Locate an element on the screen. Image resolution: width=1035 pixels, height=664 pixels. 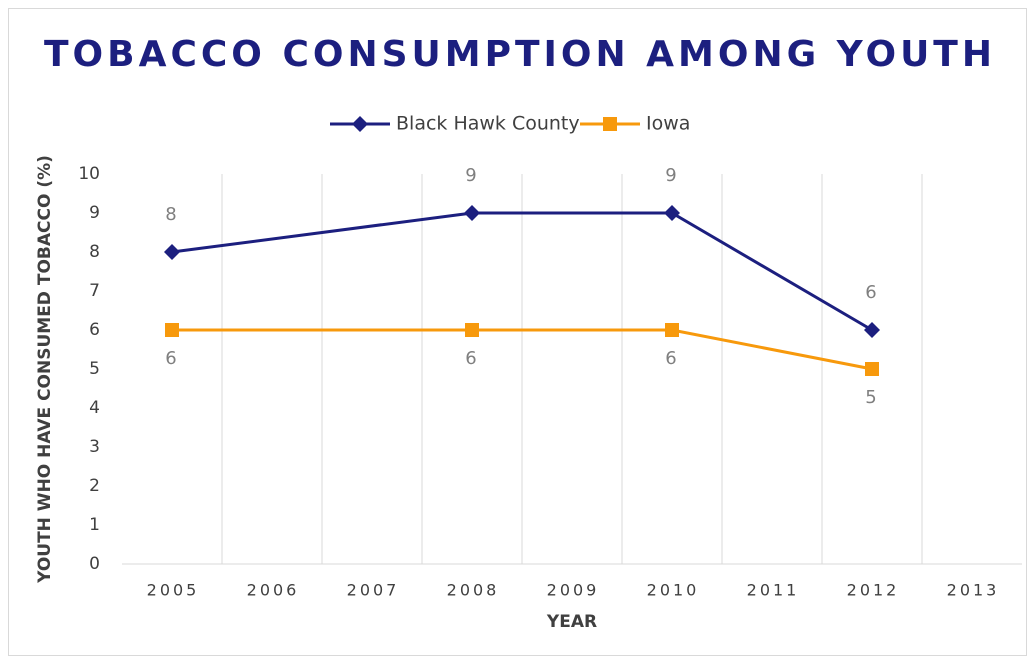
y-tick-label: 6 is located at coordinates (94, 330).